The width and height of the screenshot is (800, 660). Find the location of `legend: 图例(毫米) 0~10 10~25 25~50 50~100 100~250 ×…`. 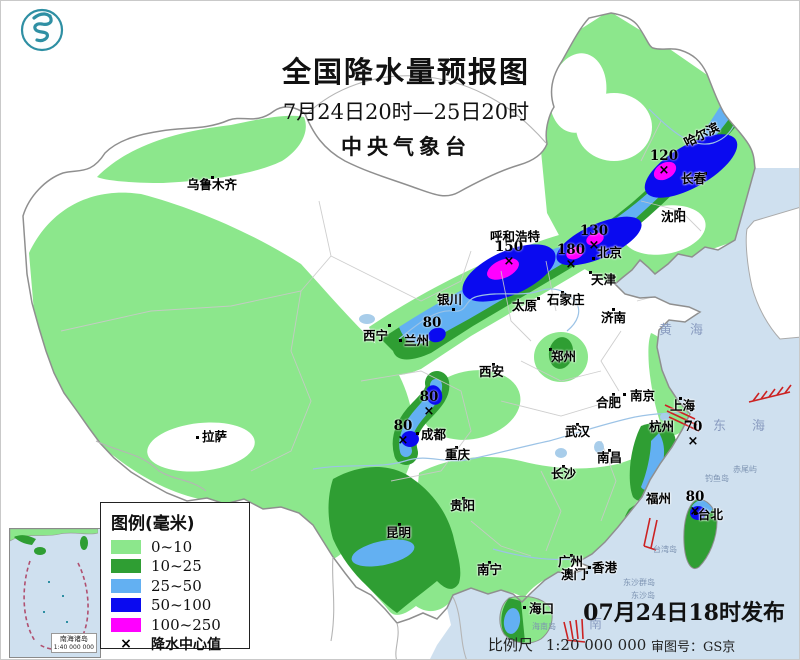

legend: 图例(毫米) 0~10 10~25 25~50 50~100 100~250 ×… is located at coordinates (175, 577).